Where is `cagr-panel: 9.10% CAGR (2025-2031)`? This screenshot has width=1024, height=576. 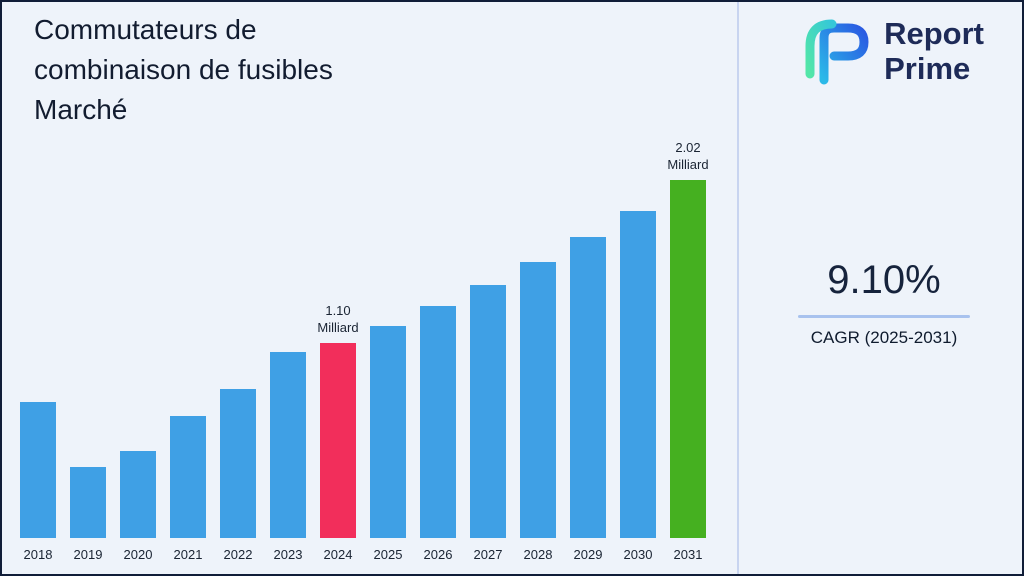
cagr-panel: 9.10% CAGR (2025-2031) is located at coordinates (884, 303).